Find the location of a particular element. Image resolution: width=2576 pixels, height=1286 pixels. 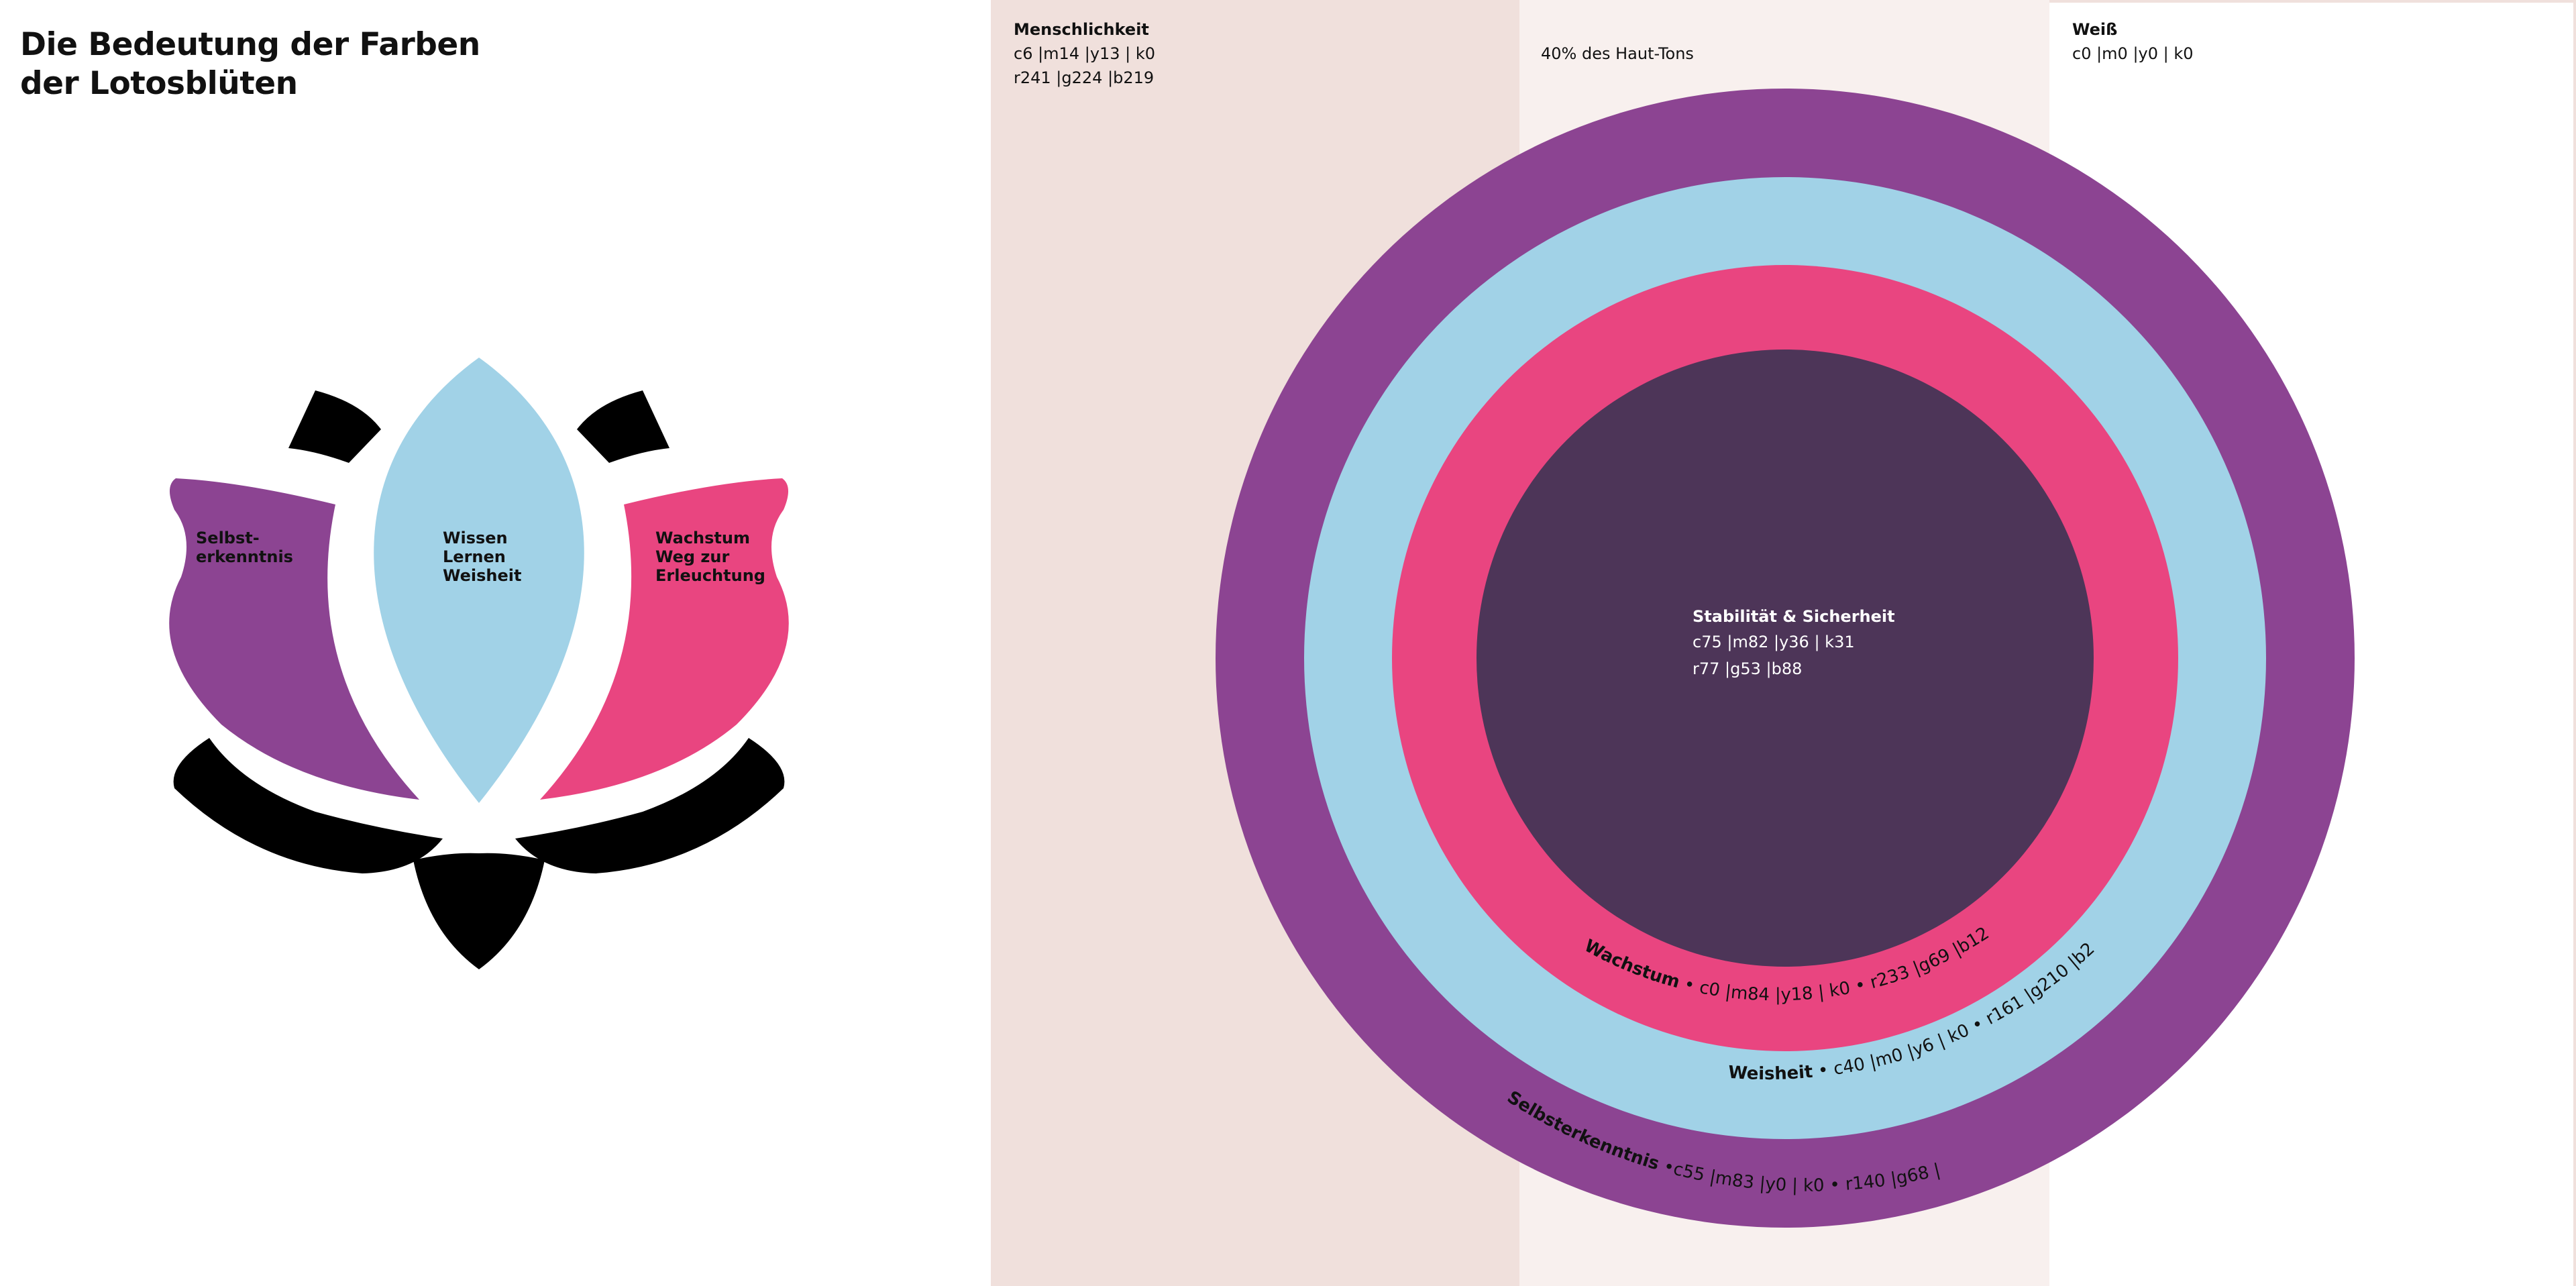

leaf-bottom-left-black is located at coordinates (308, 805).